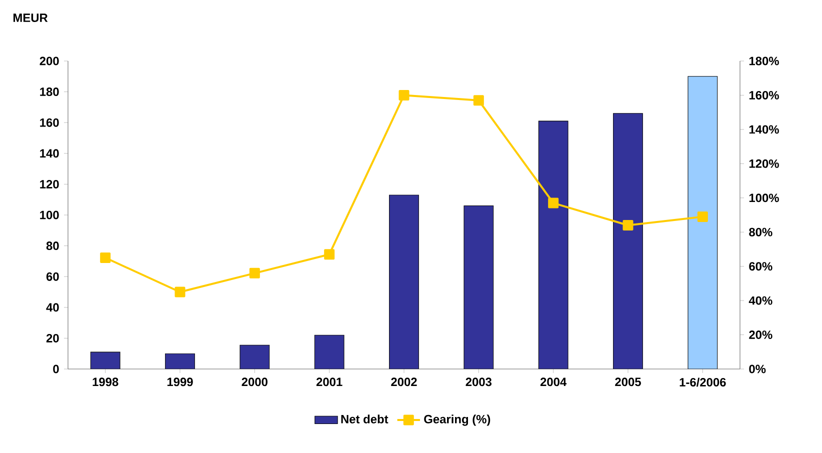  What do you see at coordinates (628, 382) in the screenshot?
I see `x-tick-label: 2005` at bounding box center [628, 382].